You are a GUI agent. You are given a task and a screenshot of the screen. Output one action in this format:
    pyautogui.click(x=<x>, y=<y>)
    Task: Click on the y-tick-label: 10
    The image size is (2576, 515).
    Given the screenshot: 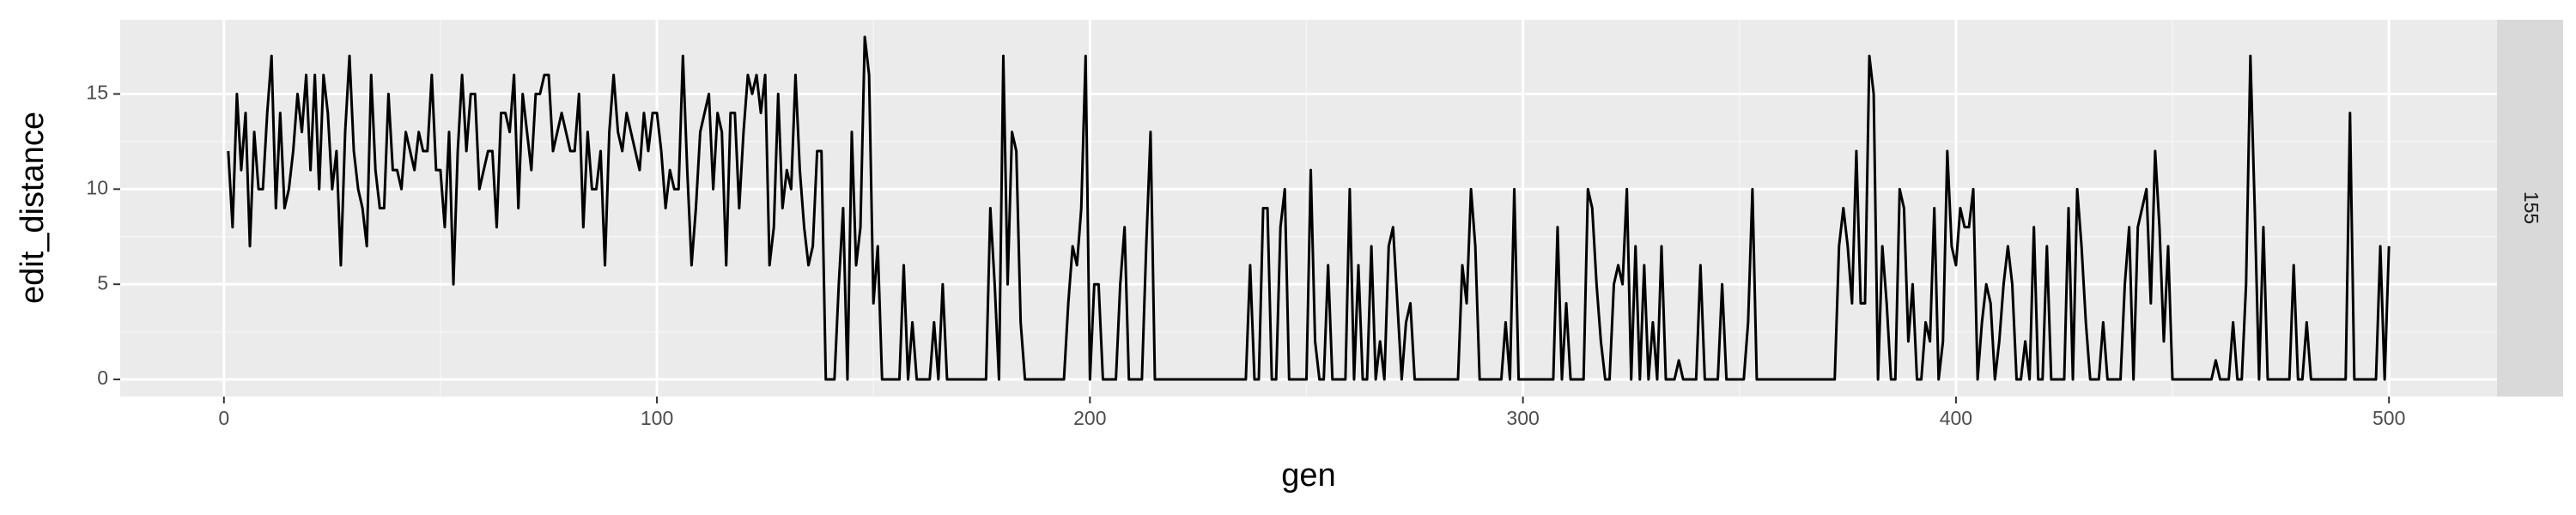 What is the action you would take?
    pyautogui.click(x=97, y=187)
    